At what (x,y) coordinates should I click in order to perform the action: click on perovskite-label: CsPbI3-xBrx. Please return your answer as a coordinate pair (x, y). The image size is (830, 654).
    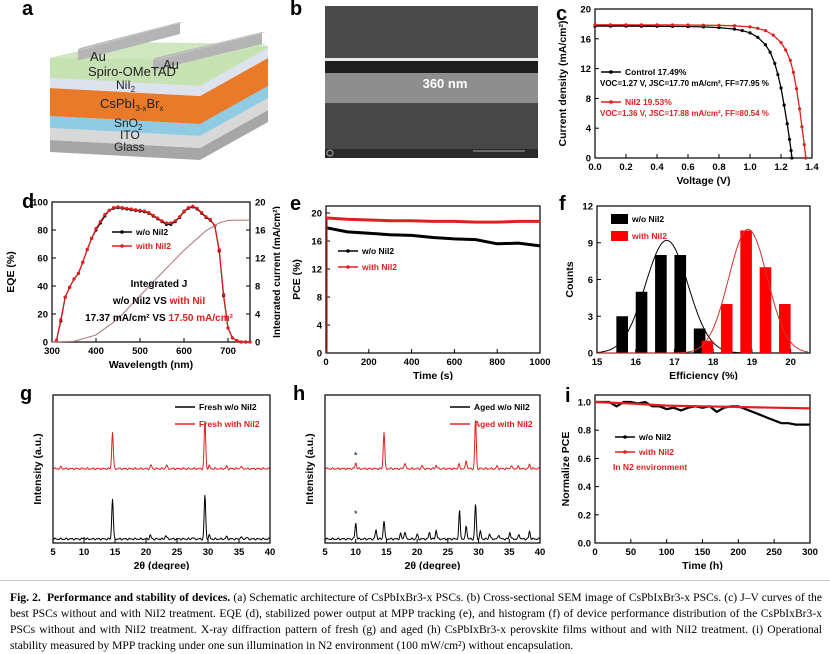
    Looking at the image, I should click on (132, 104).